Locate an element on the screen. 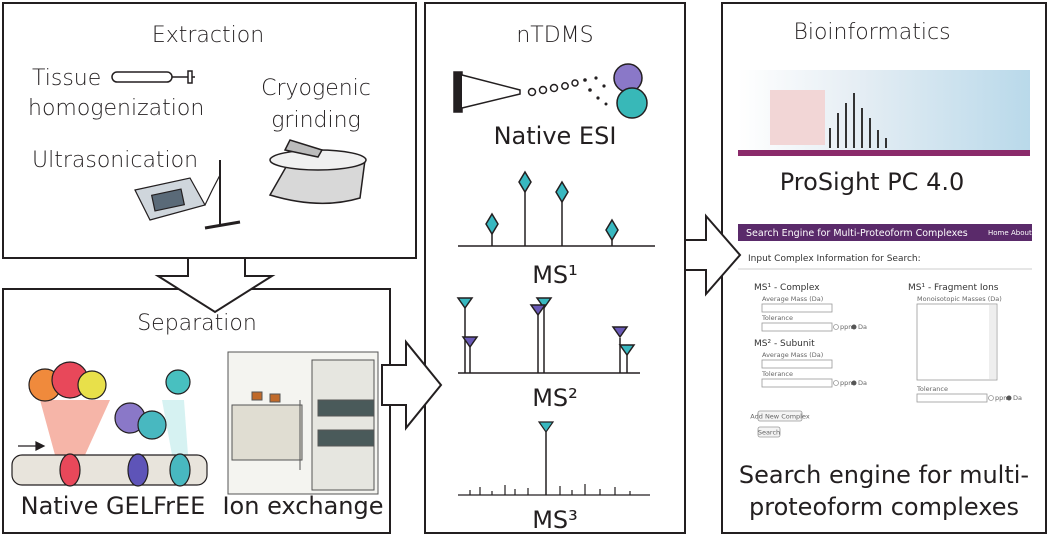  panel-title: nTDMS is located at coordinates (554, 35).